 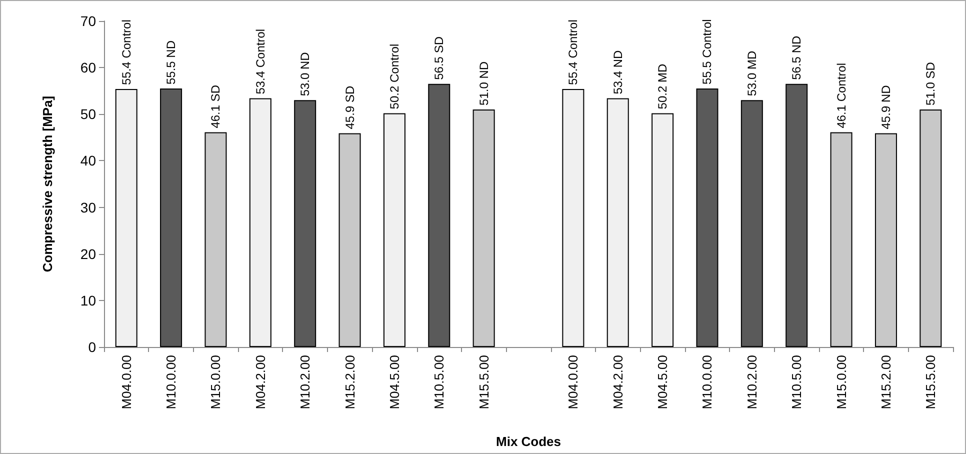 I want to click on y-tick-label: 10, so click(x=88, y=300).